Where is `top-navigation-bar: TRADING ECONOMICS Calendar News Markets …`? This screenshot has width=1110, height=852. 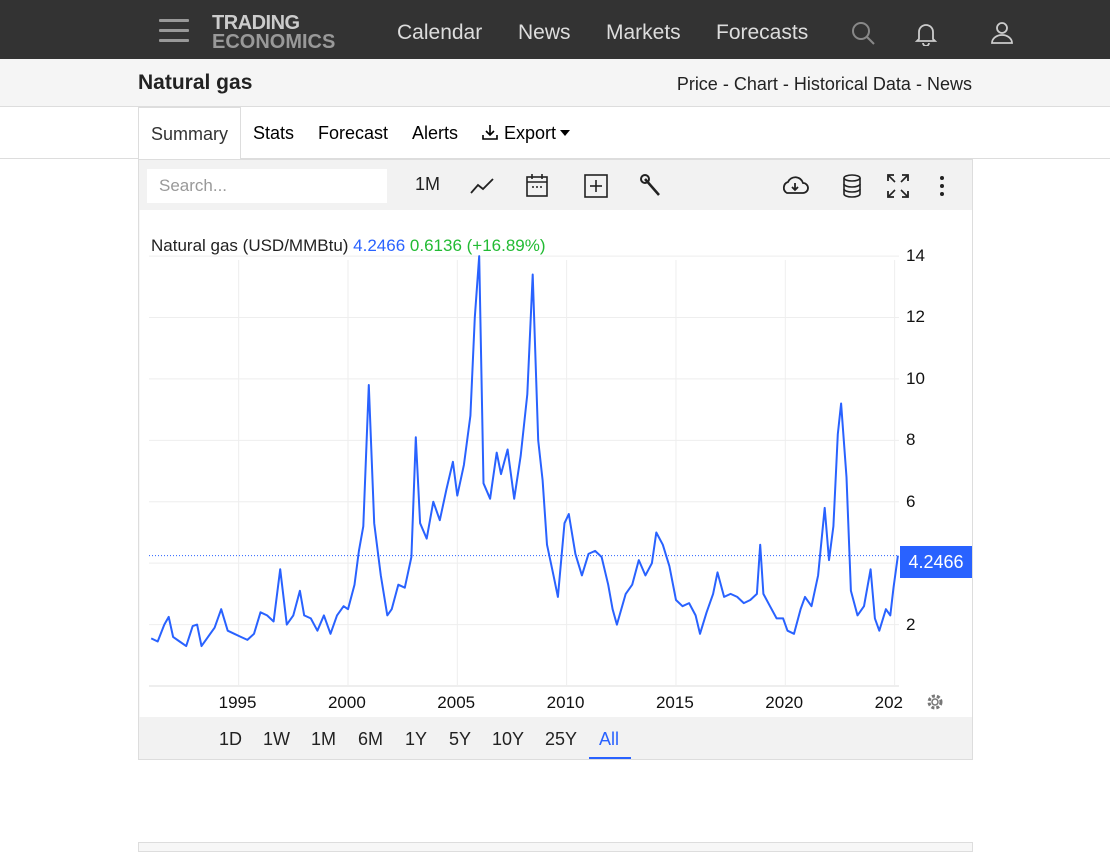
top-navigation-bar: TRADING ECONOMICS Calendar News Markets … is located at coordinates (555, 29).